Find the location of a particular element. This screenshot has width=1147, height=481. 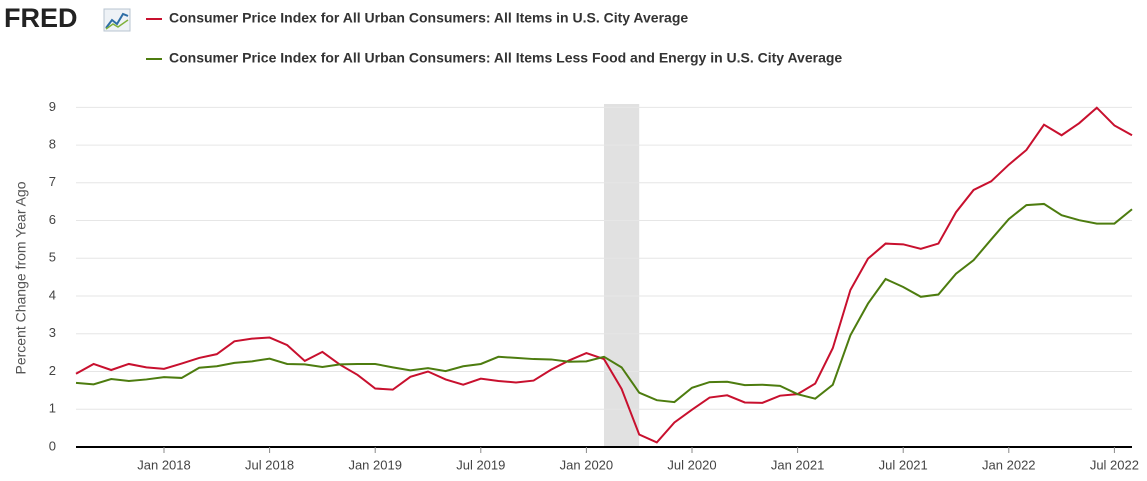

y-tick-label: 1 is located at coordinates (52, 408).